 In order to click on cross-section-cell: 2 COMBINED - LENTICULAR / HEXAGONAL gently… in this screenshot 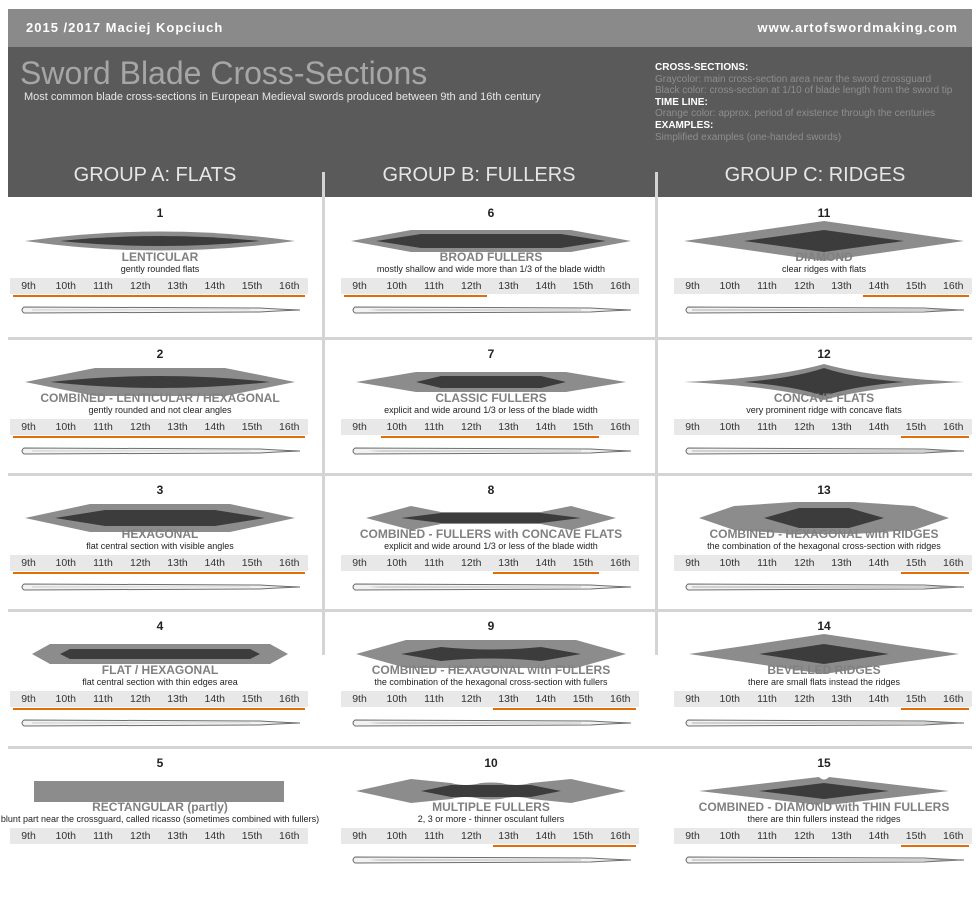, I will do `click(160, 410)`.